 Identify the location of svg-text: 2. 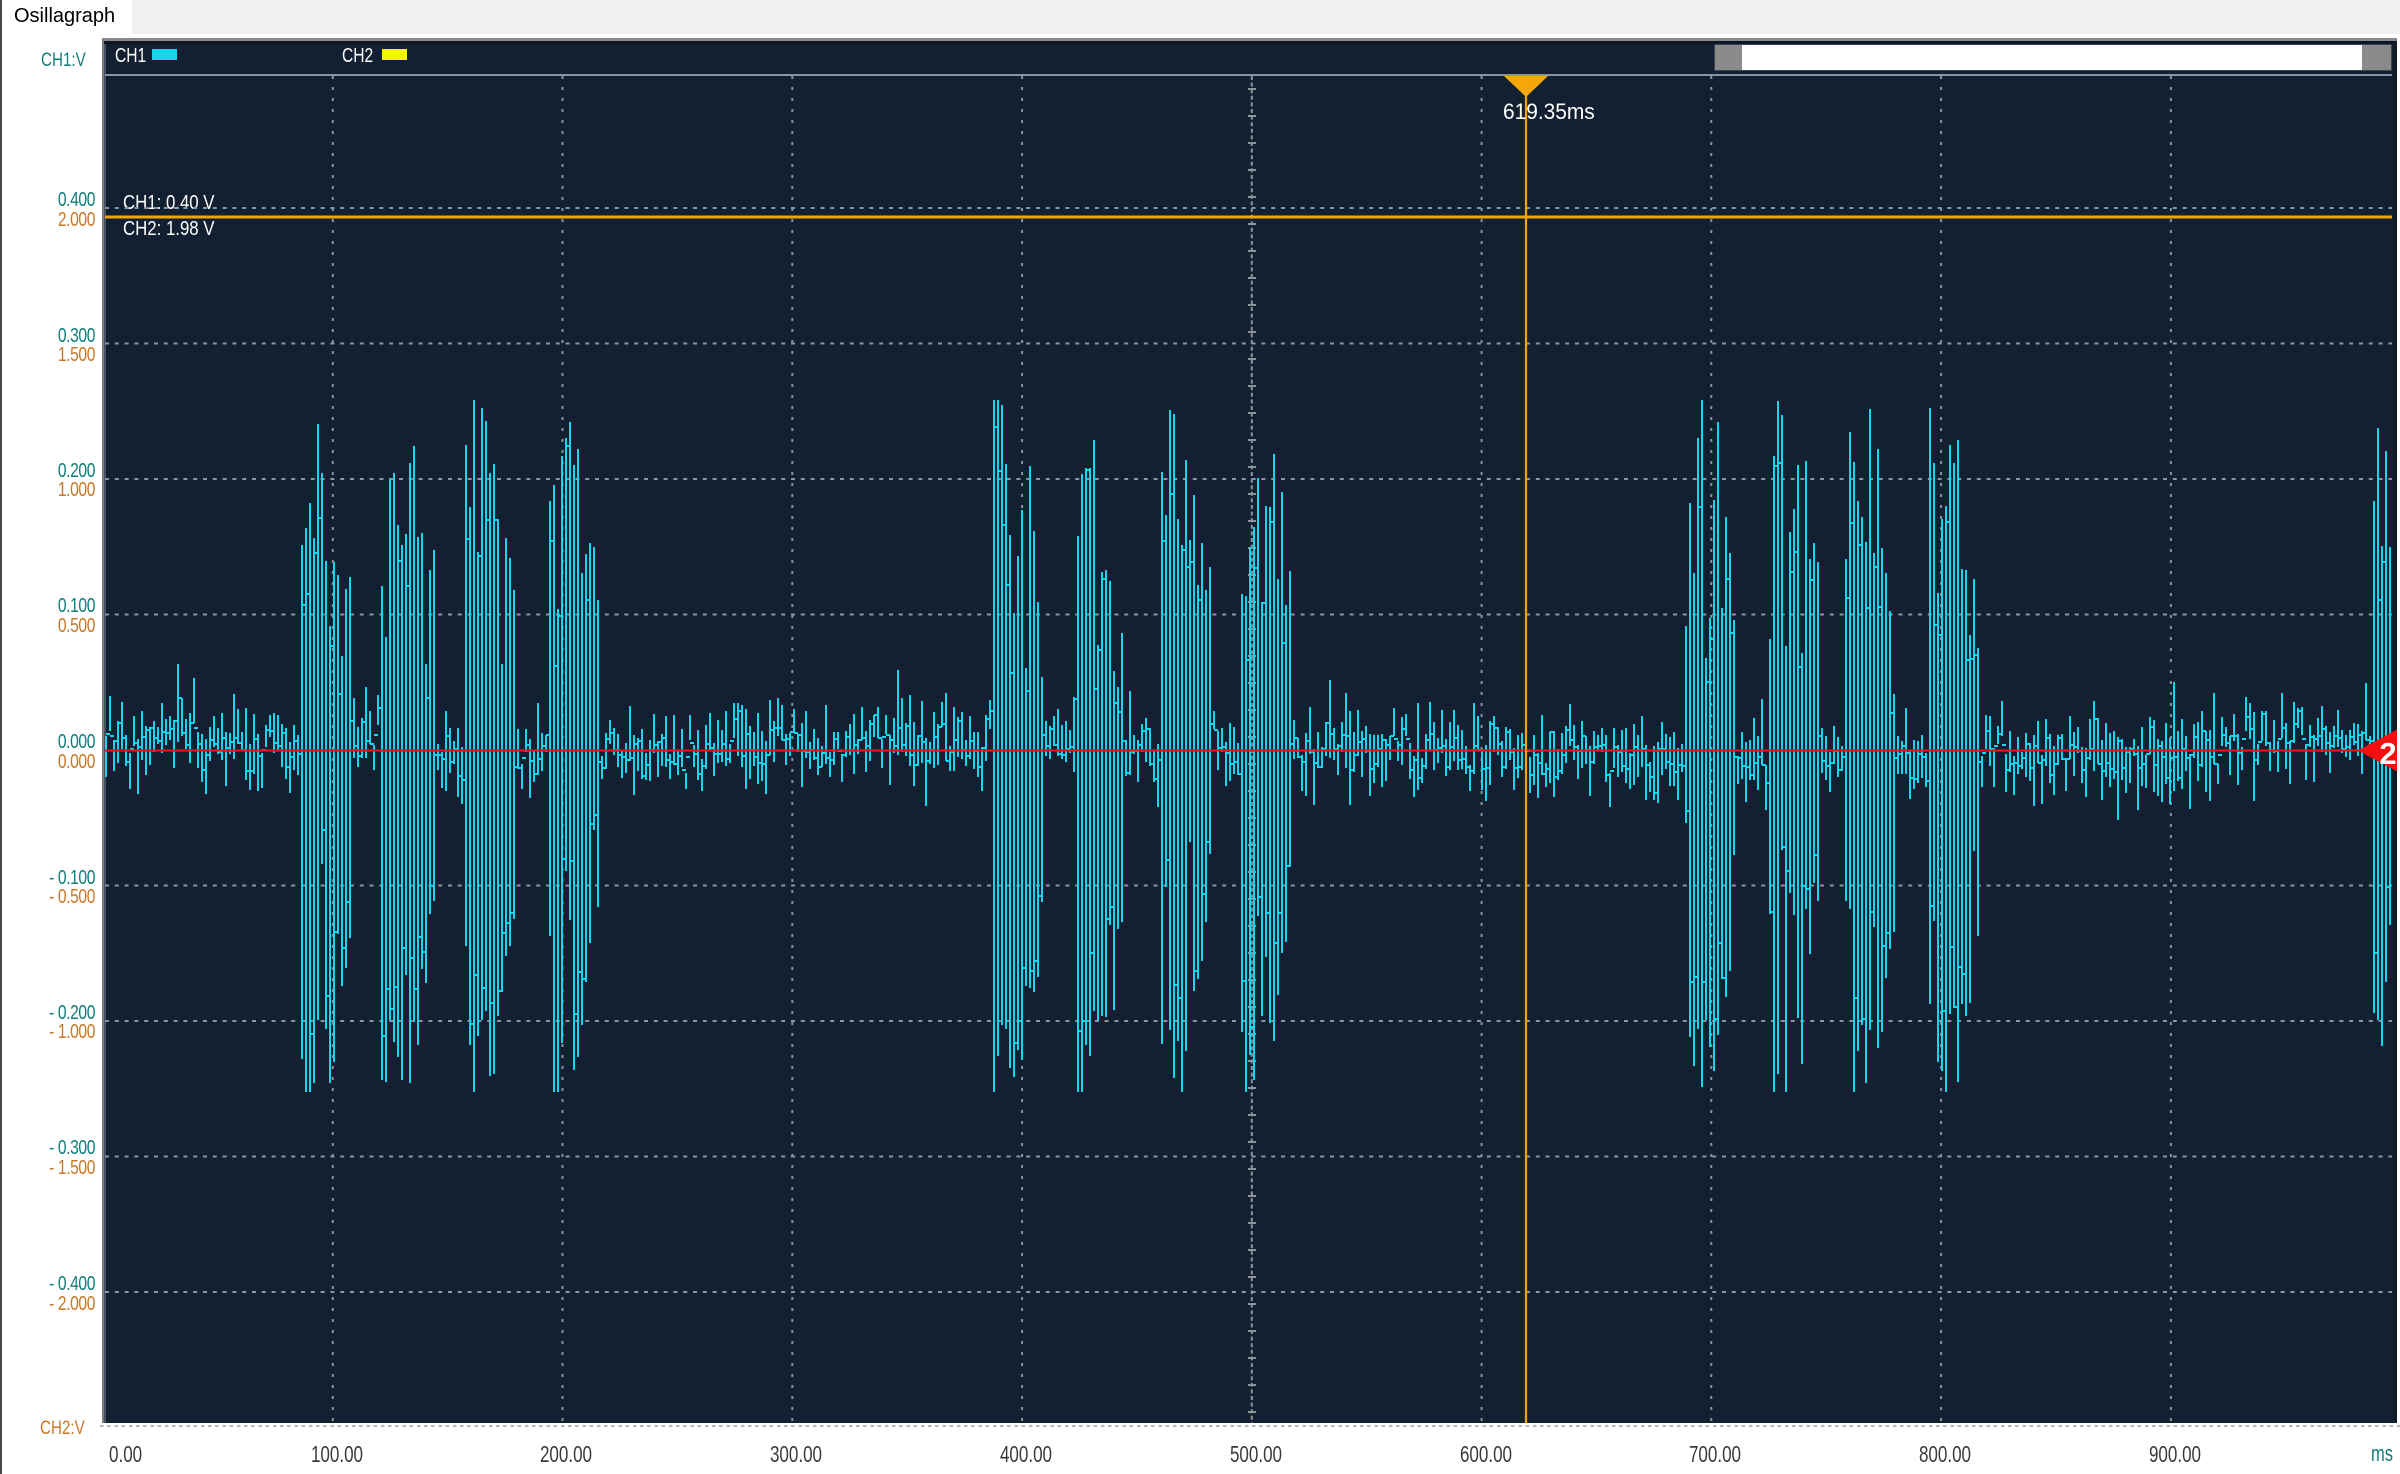
(2387, 753).